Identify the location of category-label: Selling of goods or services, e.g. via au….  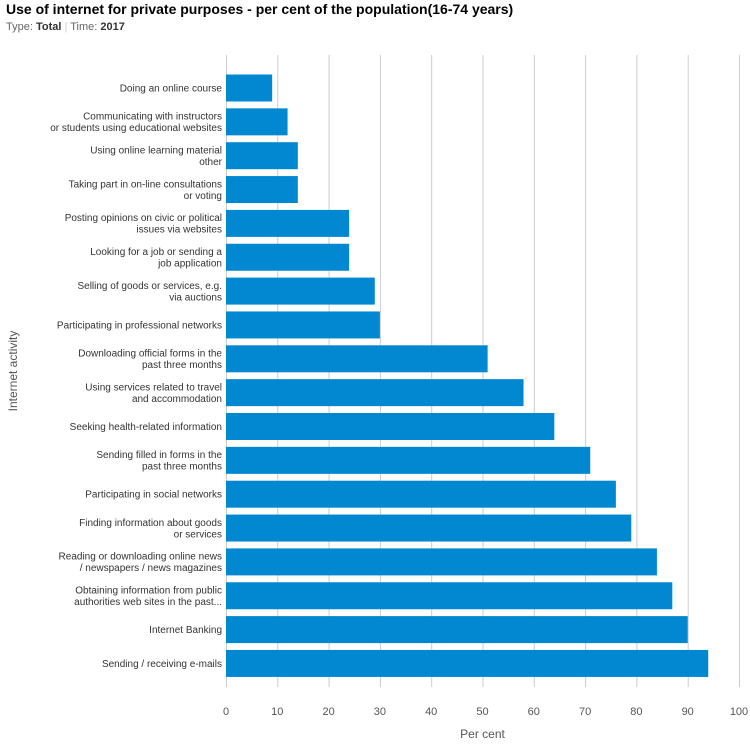
(149, 292).